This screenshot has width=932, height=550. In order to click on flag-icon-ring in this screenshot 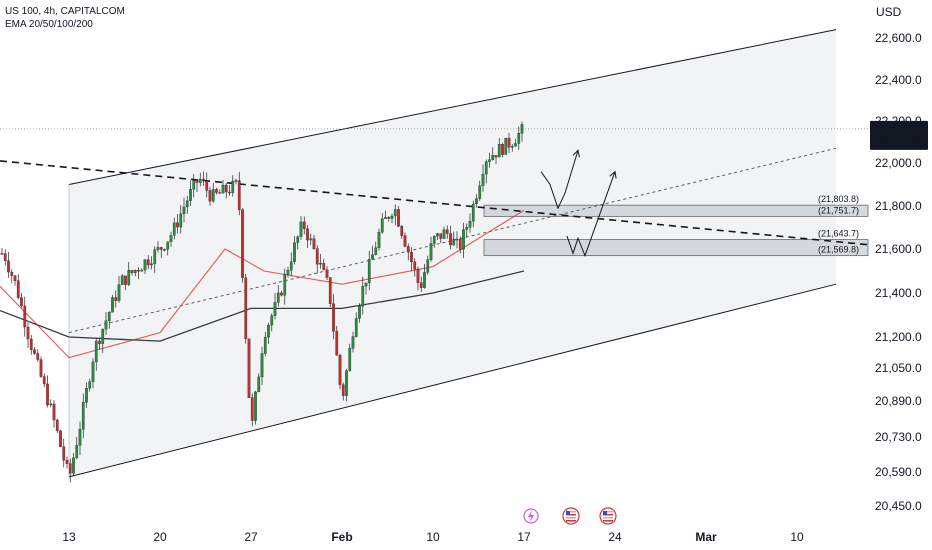, I will do `click(571, 516)`.